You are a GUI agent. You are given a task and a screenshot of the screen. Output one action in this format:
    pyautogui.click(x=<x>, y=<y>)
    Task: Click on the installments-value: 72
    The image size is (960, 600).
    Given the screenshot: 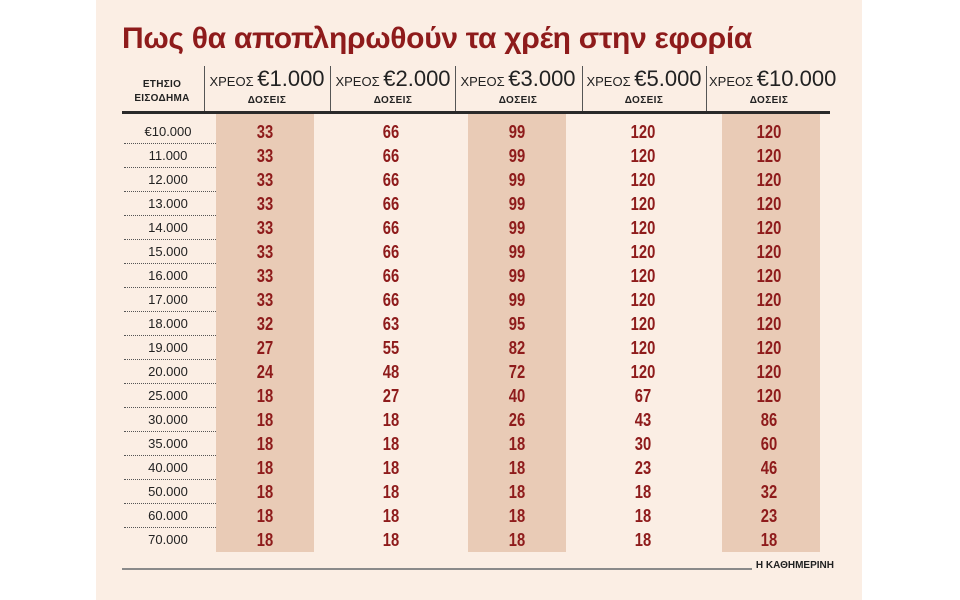 What is the action you would take?
    pyautogui.click(x=517, y=372)
    